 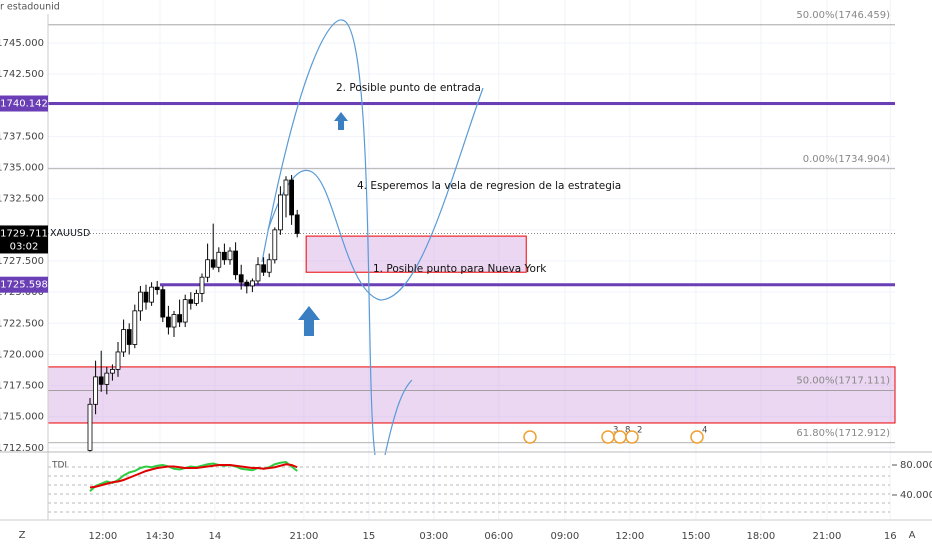 What do you see at coordinates (639, 431) in the screenshot?
I see `event-count: 2` at bounding box center [639, 431].